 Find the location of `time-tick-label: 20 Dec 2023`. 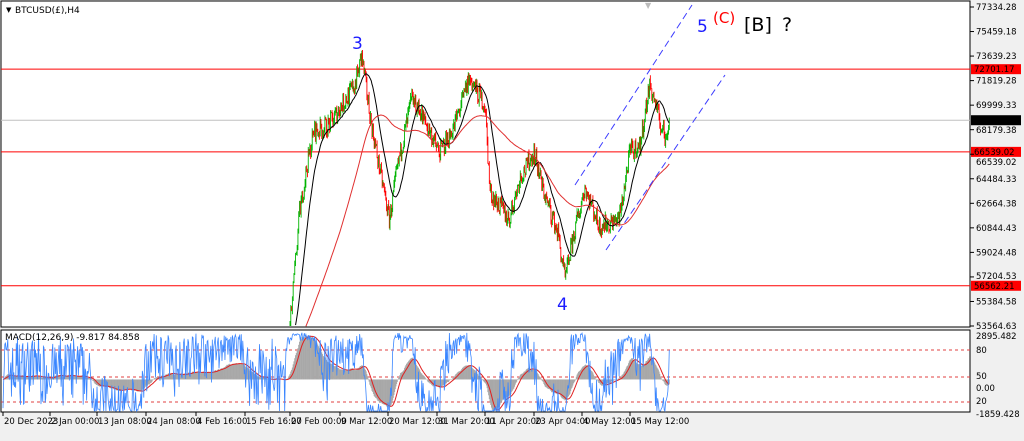

time-tick-label: 20 Dec 2023 is located at coordinates (31, 422).